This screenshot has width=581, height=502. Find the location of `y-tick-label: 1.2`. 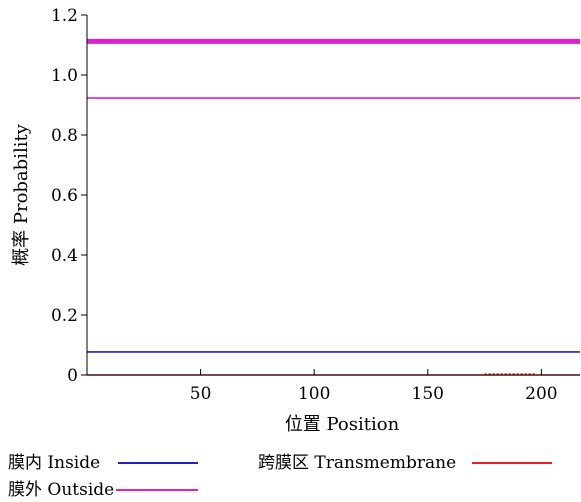

y-tick-label: 1.2 is located at coordinates (64, 16).